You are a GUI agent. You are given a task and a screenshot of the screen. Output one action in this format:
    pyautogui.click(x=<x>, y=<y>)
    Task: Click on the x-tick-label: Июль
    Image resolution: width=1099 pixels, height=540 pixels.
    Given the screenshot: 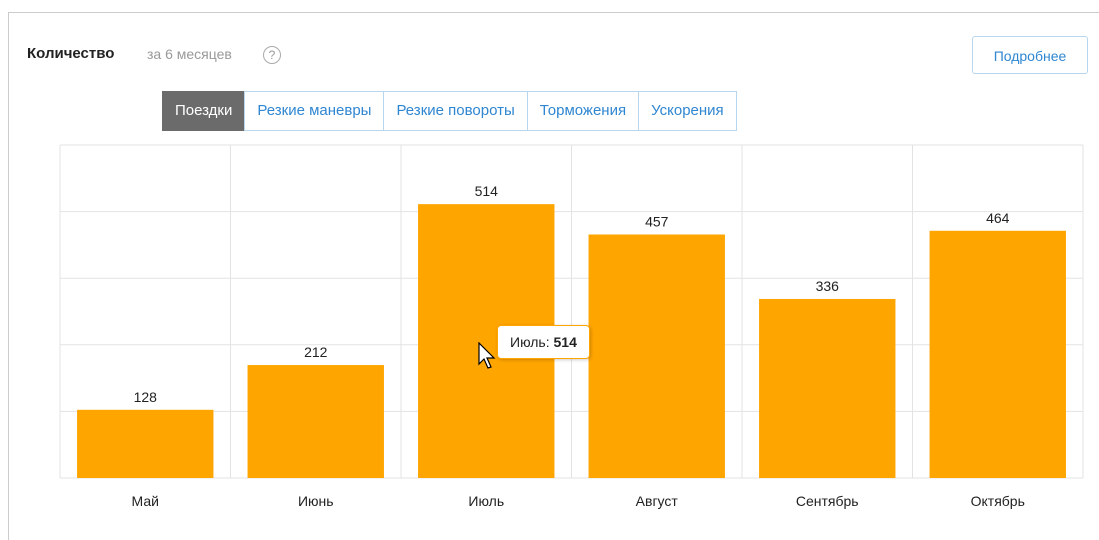 What is the action you would take?
    pyautogui.click(x=486, y=501)
    